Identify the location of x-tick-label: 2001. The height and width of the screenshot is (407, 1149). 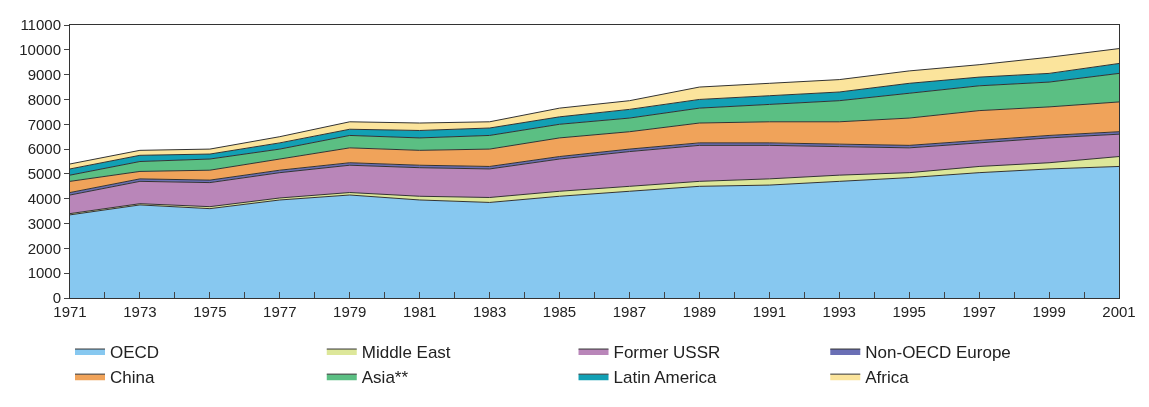
(1119, 311).